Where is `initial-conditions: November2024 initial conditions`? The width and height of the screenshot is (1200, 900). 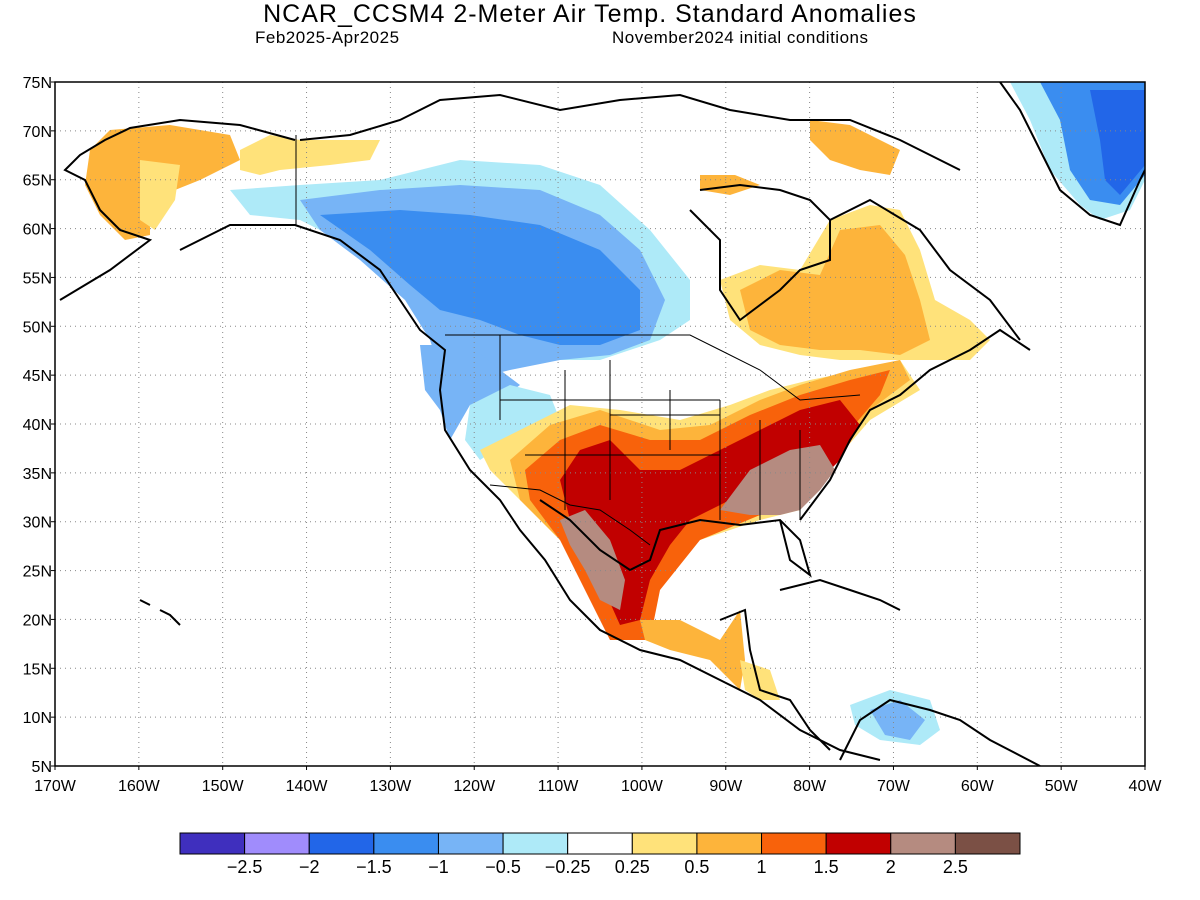
initial-conditions: November2024 initial conditions is located at coordinates (740, 37).